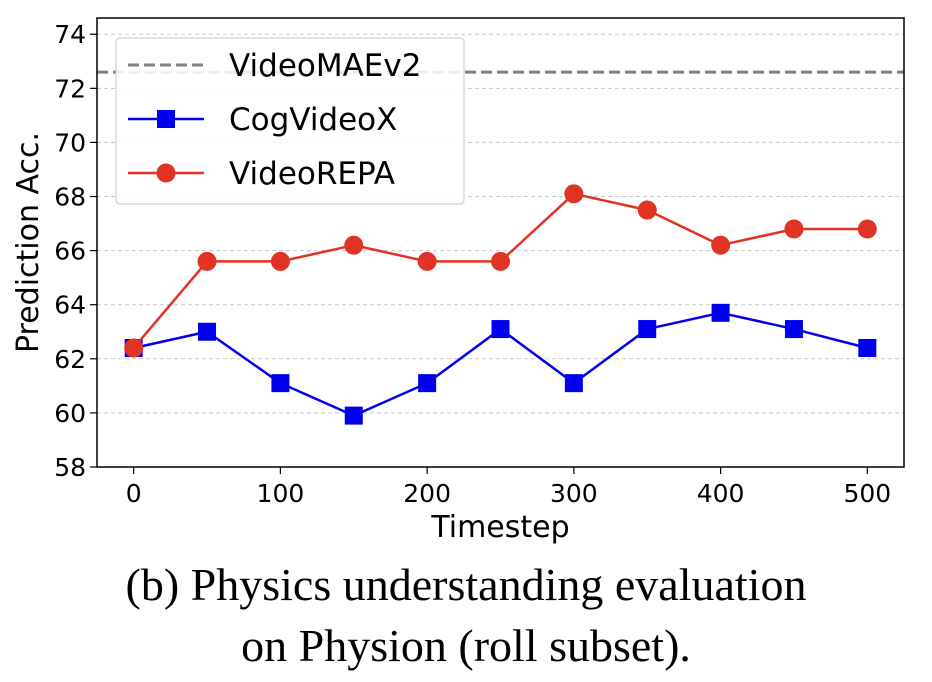 The image size is (932, 682). I want to click on legend-label-videomaev2: VideoMAEv2, so click(325, 66).